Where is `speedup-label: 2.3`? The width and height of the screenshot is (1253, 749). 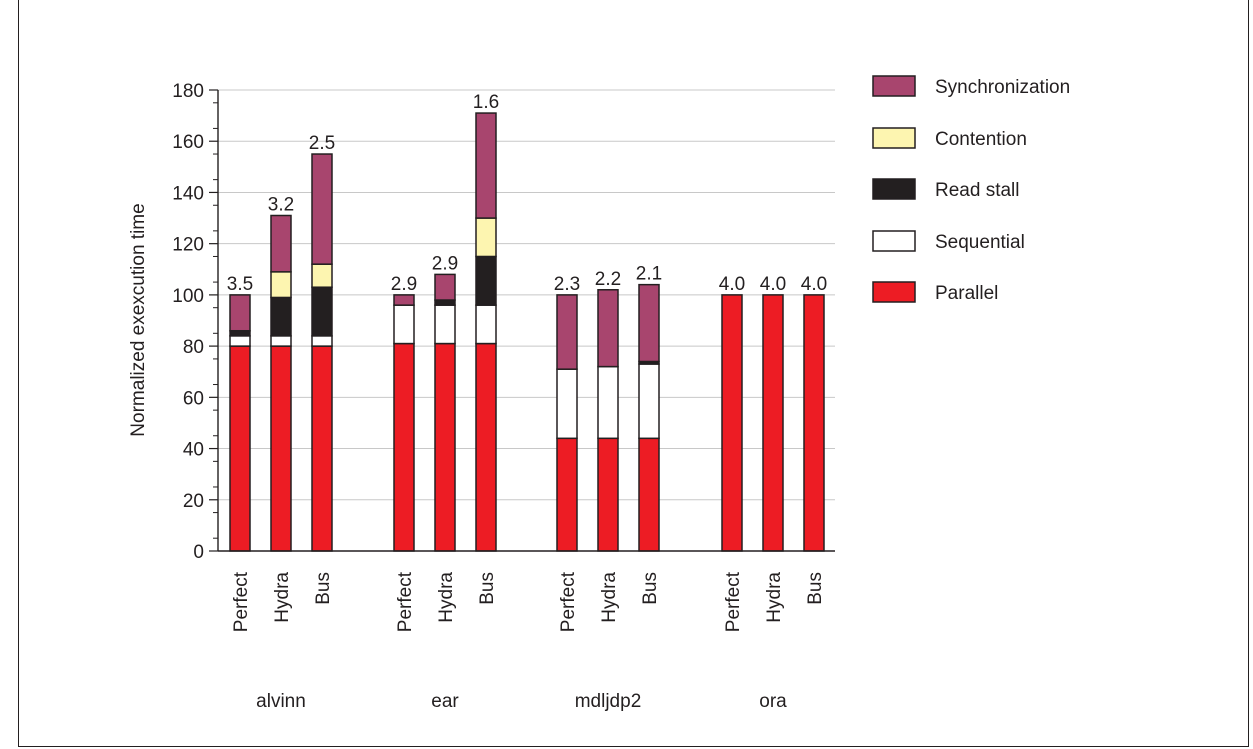
speedup-label: 2.3 is located at coordinates (567, 284).